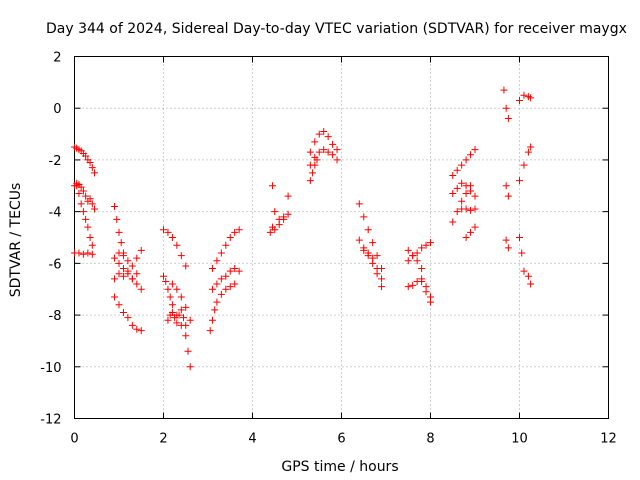 Image resolution: width=640 pixels, height=480 pixels. What do you see at coordinates (50, 368) in the screenshot?
I see `y-tick-label: -10` at bounding box center [50, 368].